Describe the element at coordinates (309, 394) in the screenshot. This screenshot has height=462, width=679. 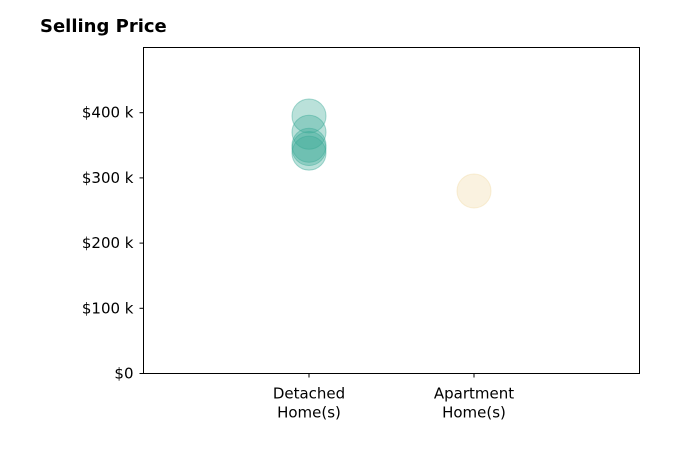
I see `x-tick-label: Detached` at that location.